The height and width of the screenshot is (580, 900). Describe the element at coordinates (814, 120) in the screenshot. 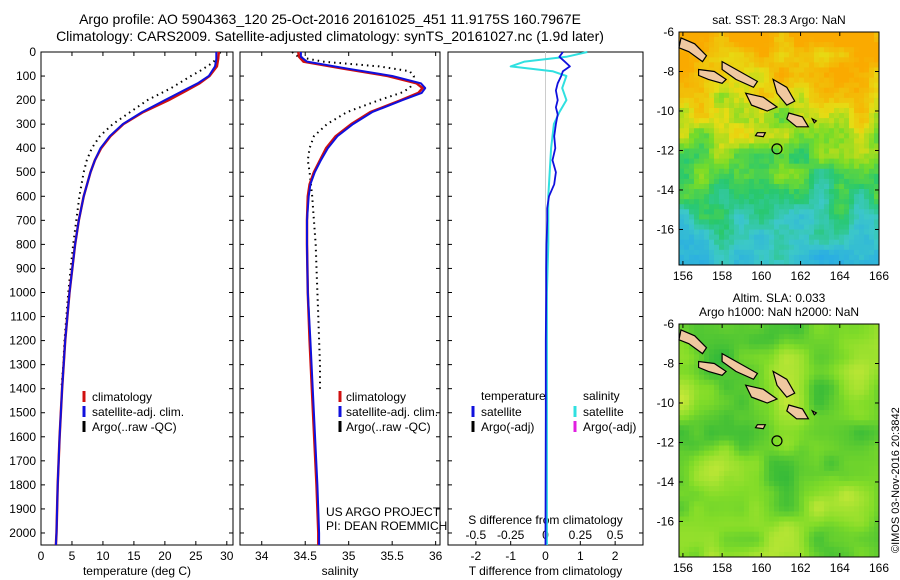

I see `island` at that location.